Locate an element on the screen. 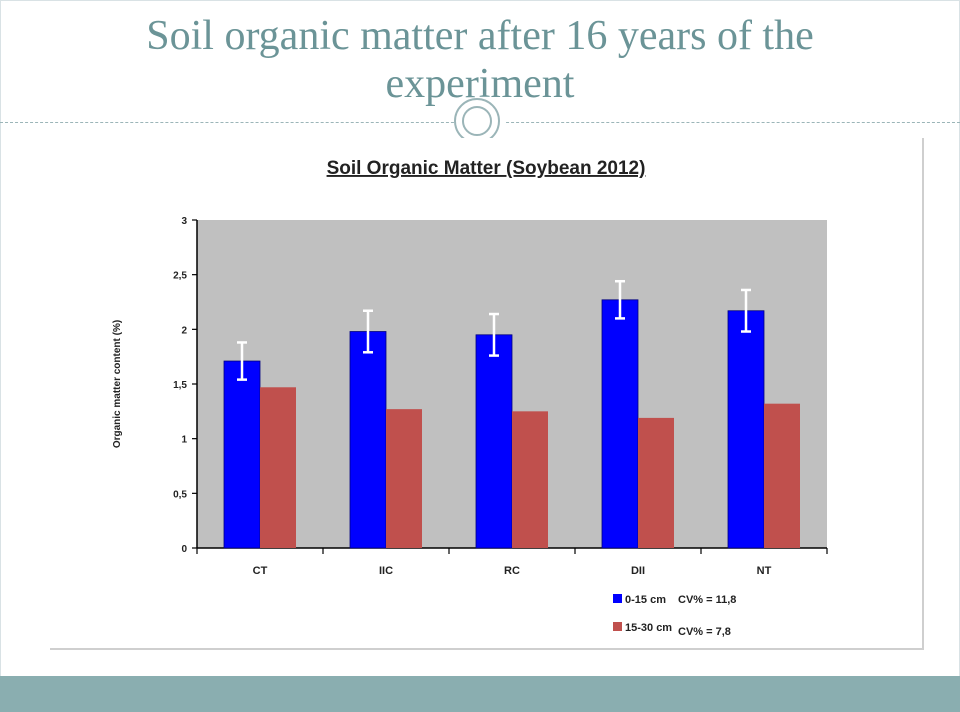  y-tick-label: 0,5 is located at coordinates (180, 494).